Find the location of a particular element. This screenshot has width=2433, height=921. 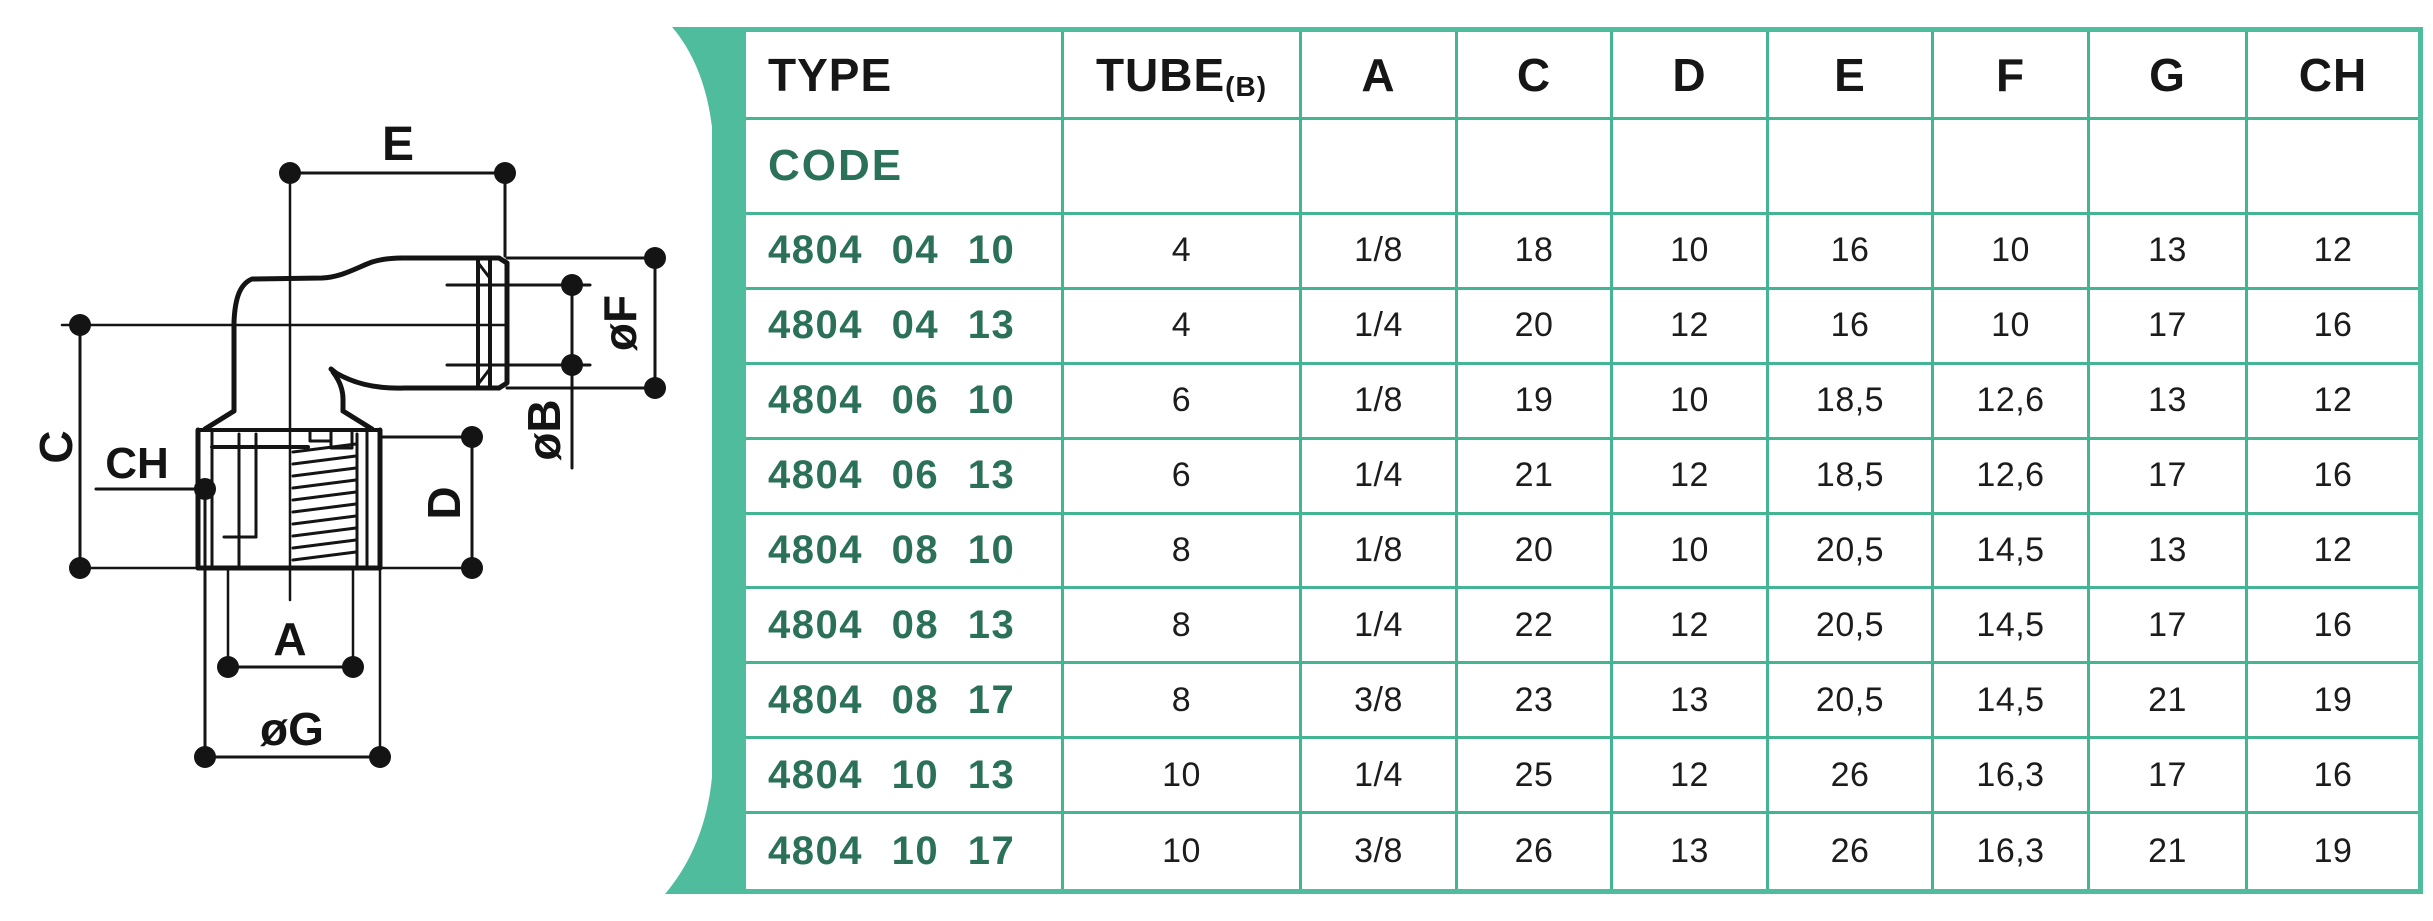

value-cell: 19 is located at coordinates (2333, 851).